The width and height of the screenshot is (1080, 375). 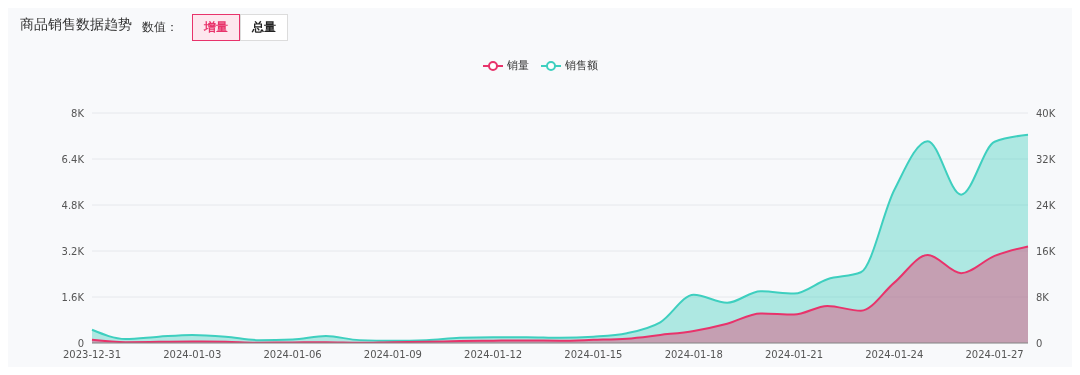 I want to click on x-tick-label: 2024-01-12, so click(x=493, y=355).